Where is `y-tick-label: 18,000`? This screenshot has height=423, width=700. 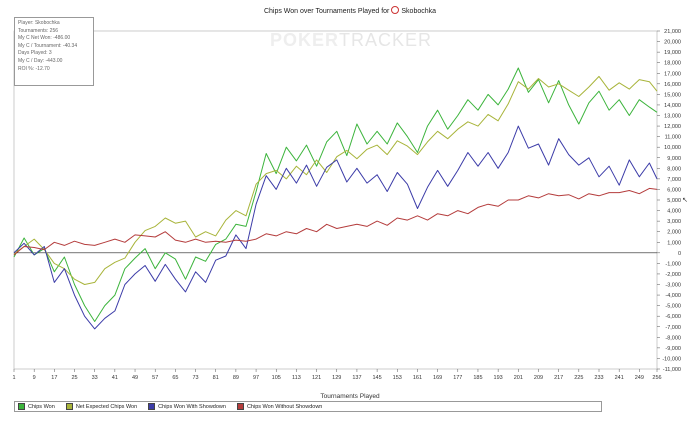
y-tick-label: 18,000 is located at coordinates (672, 64).